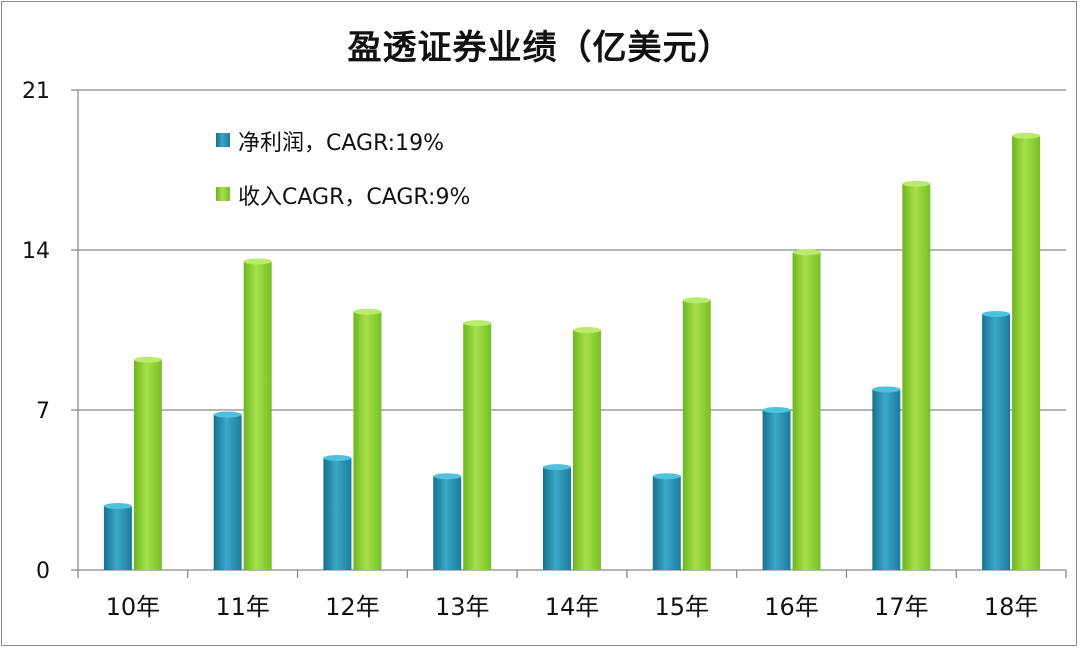  Describe the element at coordinates (352, 607) in the screenshot. I see `x-tick-label: 12年` at that location.